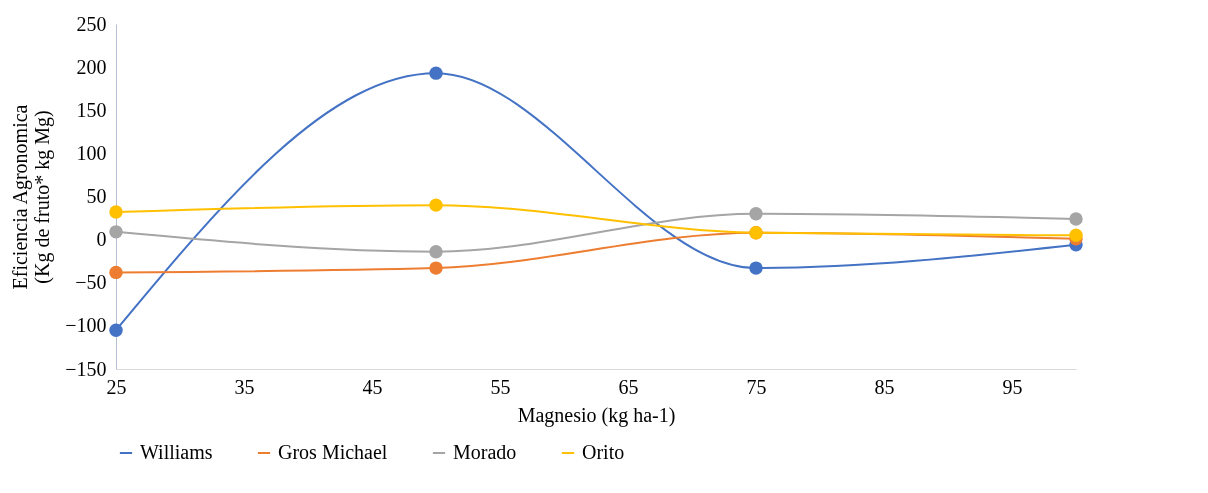 This screenshot has width=1208, height=493. I want to click on y-axis-title: Eficiencia Agronomica (Kg de fruto* kg Mg), so click(32, 197).